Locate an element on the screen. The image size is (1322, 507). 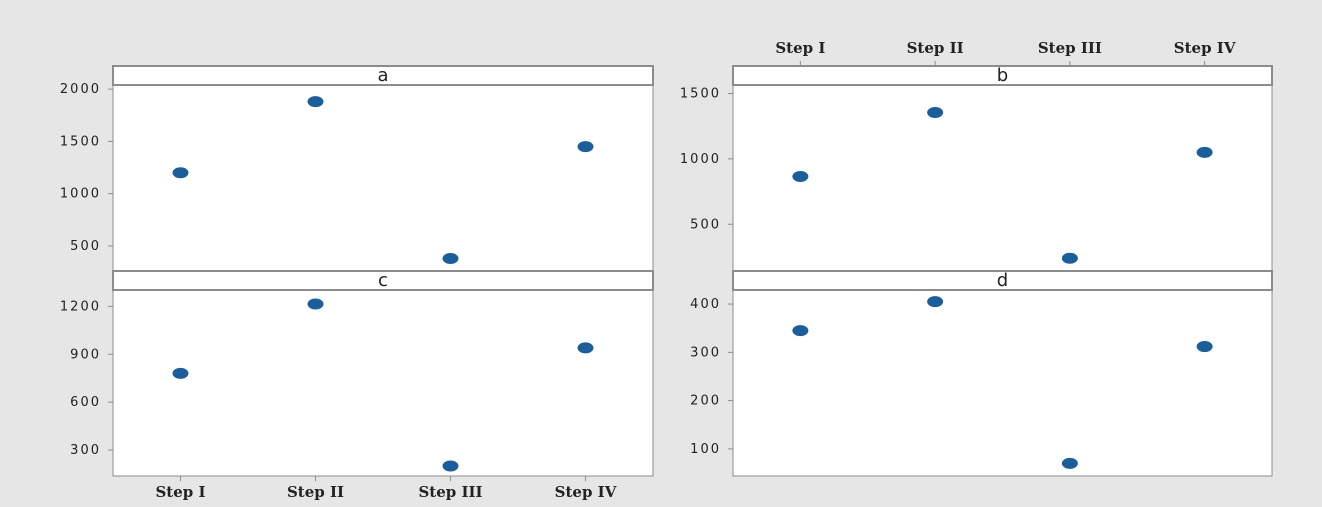
xtick-label-c: Step III is located at coordinates (450, 492).